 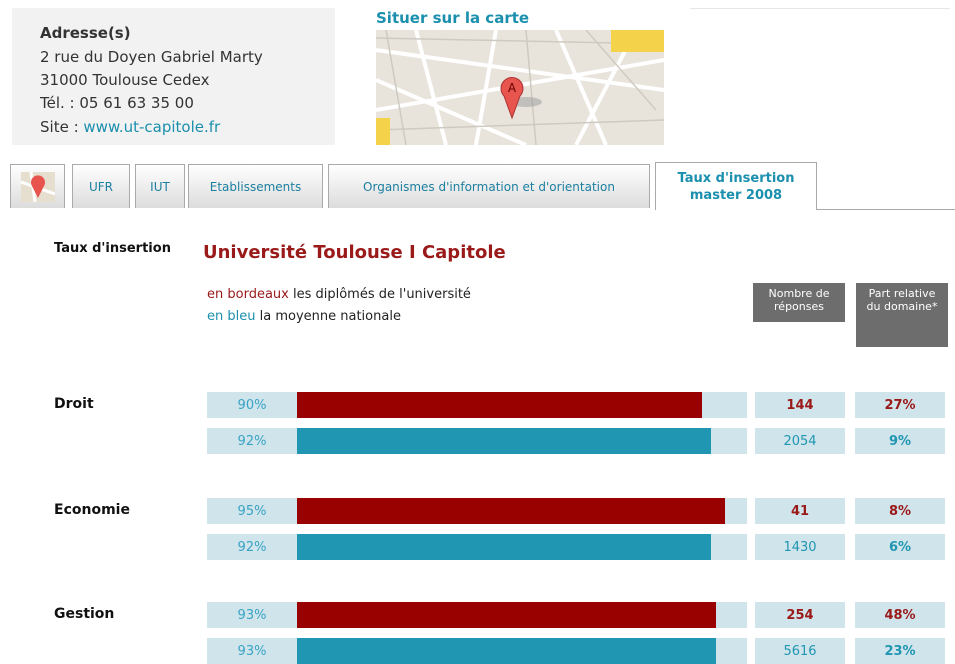 I want to click on rate-label: 90%, so click(x=252, y=405).